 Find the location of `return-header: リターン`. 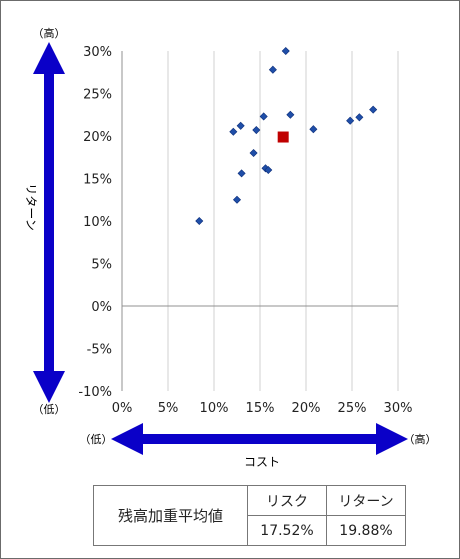

return-header: リターン is located at coordinates (366, 500).